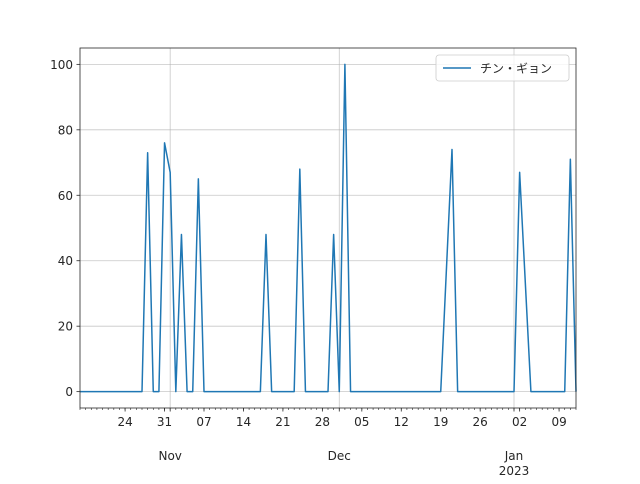 The image size is (640, 484). I want to click on y-tick-label: 20, so click(65, 327).